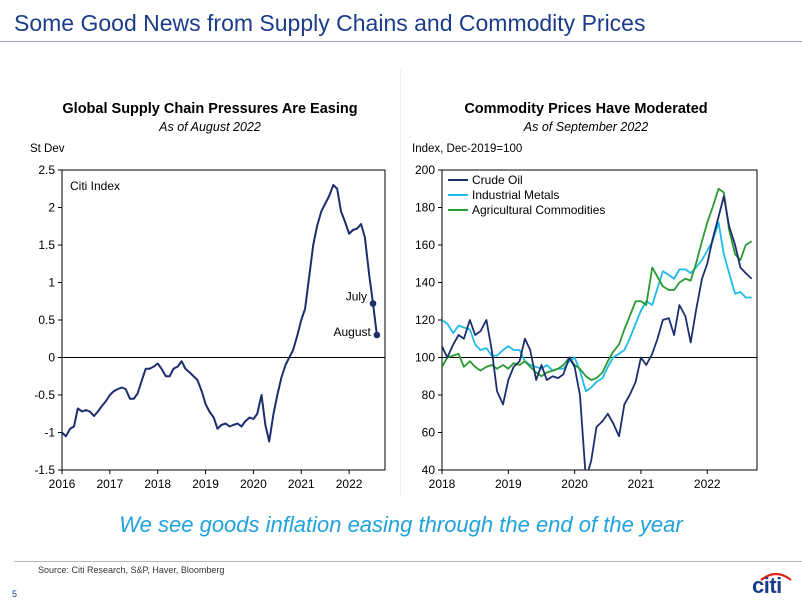 The height and width of the screenshot is (602, 802). Describe the element at coordinates (425, 208) in the screenshot. I see `y-tick-label: 180` at that location.